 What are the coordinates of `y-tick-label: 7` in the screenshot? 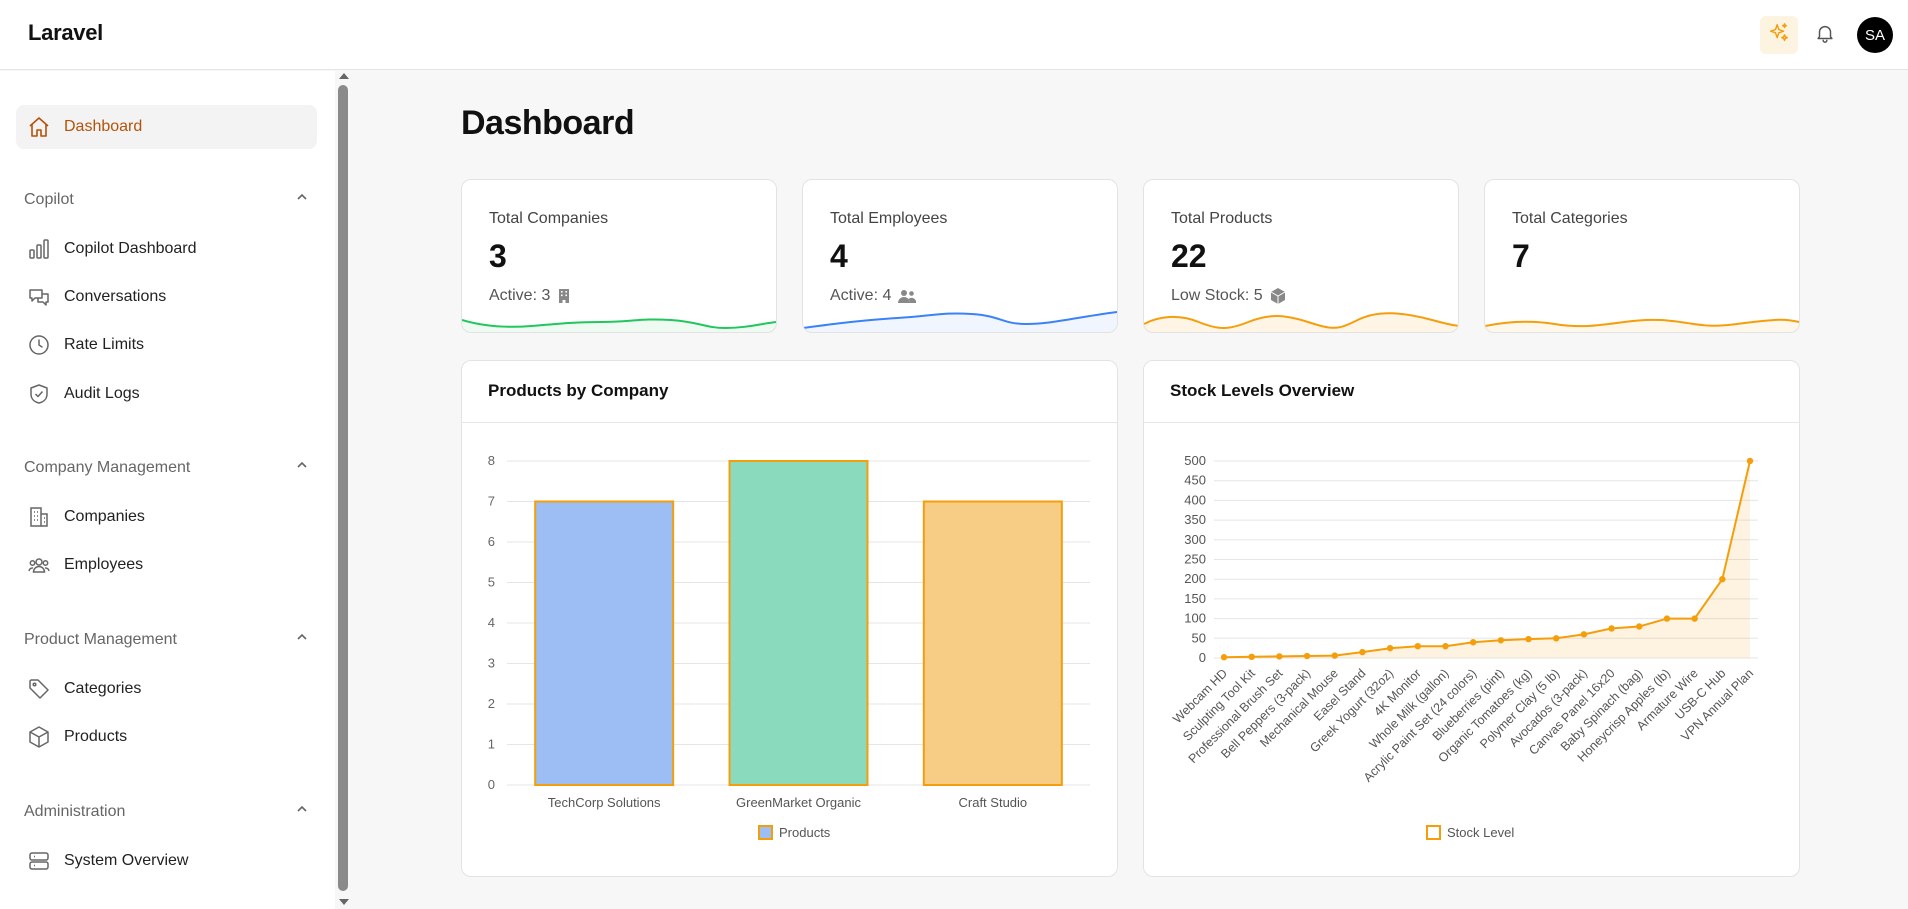 It's located at (491, 501).